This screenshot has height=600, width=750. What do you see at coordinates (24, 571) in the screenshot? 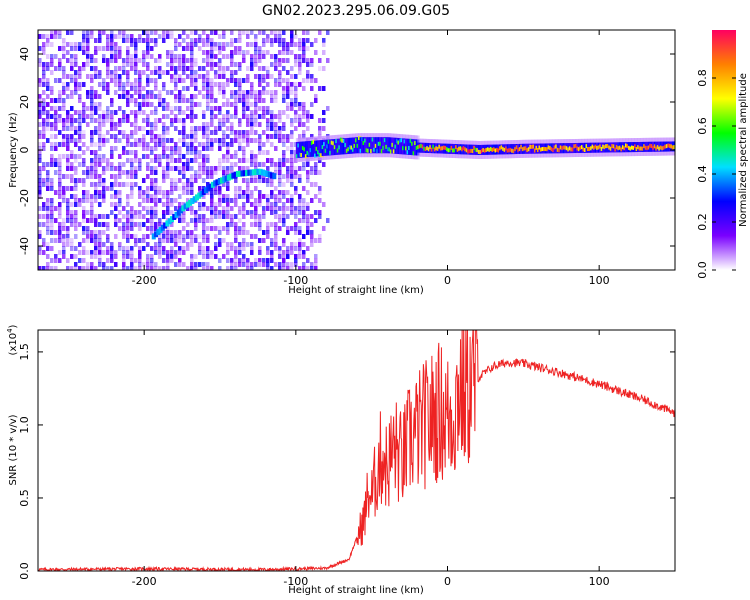
I see `snr-y-tick-label: 0.0` at bounding box center [24, 571].